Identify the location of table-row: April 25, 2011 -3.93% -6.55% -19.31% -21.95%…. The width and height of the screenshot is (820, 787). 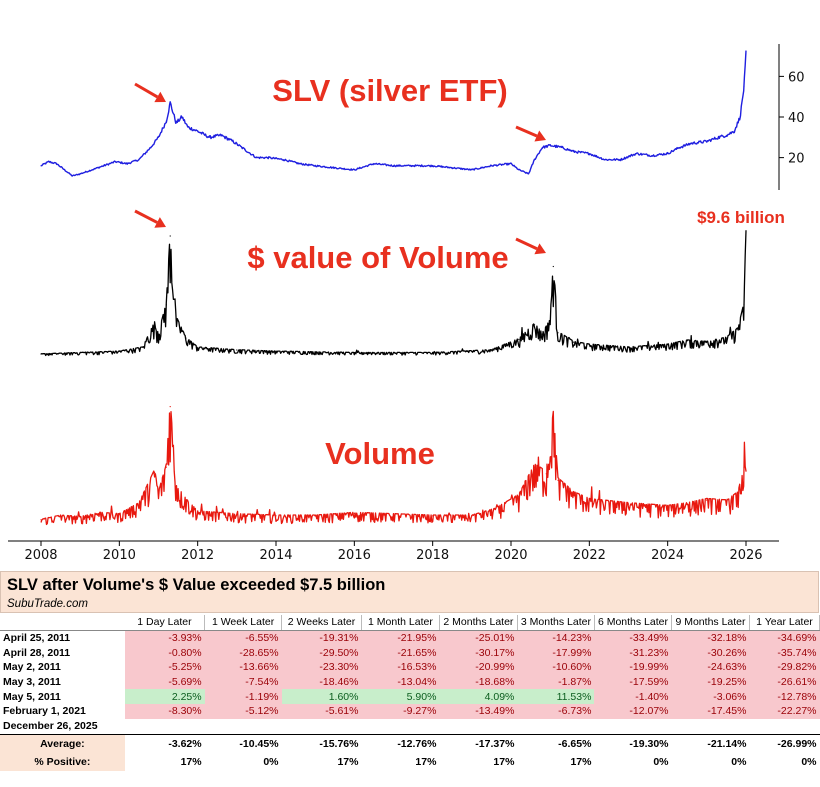
(410, 638).